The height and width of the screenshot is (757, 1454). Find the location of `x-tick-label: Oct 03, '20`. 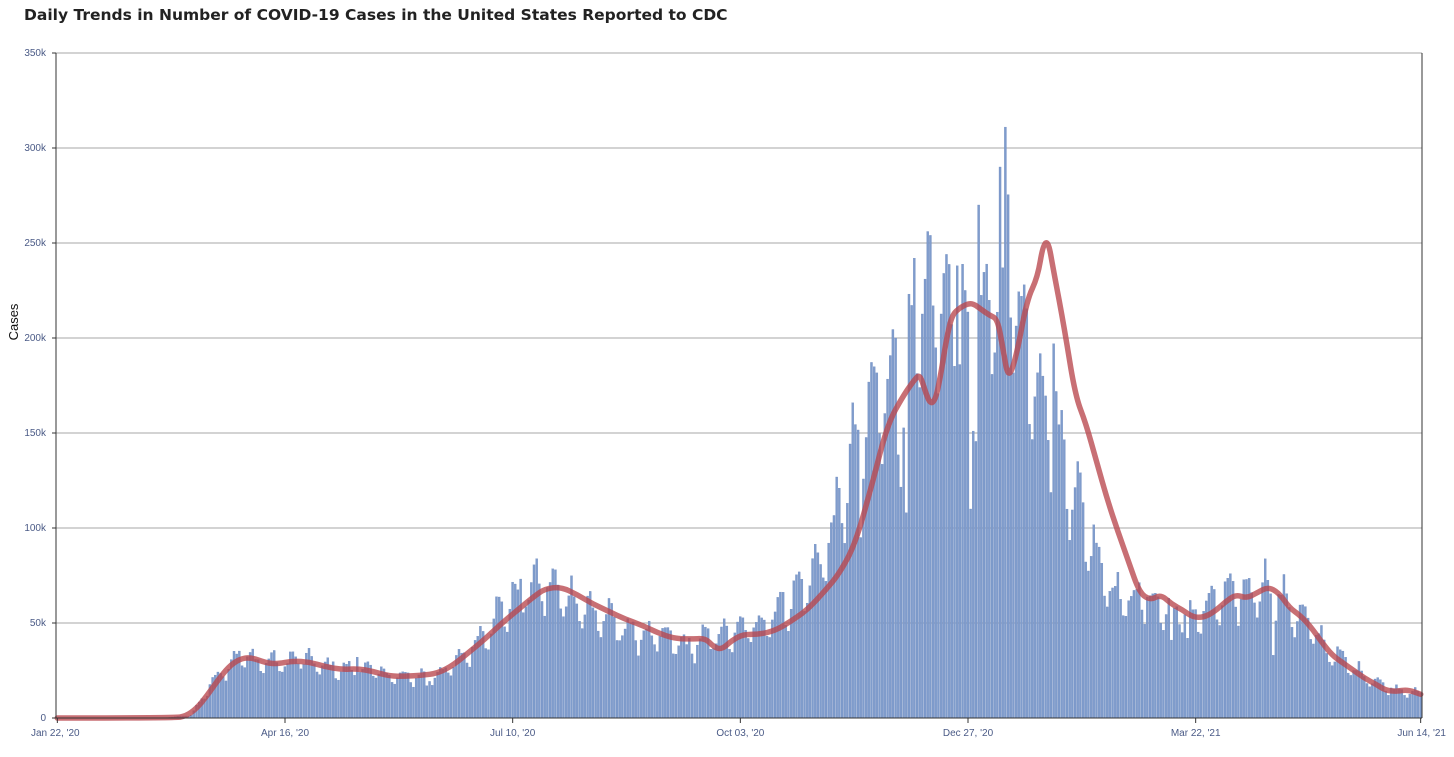

x-tick-label: Oct 03, '20 is located at coordinates (740, 733).